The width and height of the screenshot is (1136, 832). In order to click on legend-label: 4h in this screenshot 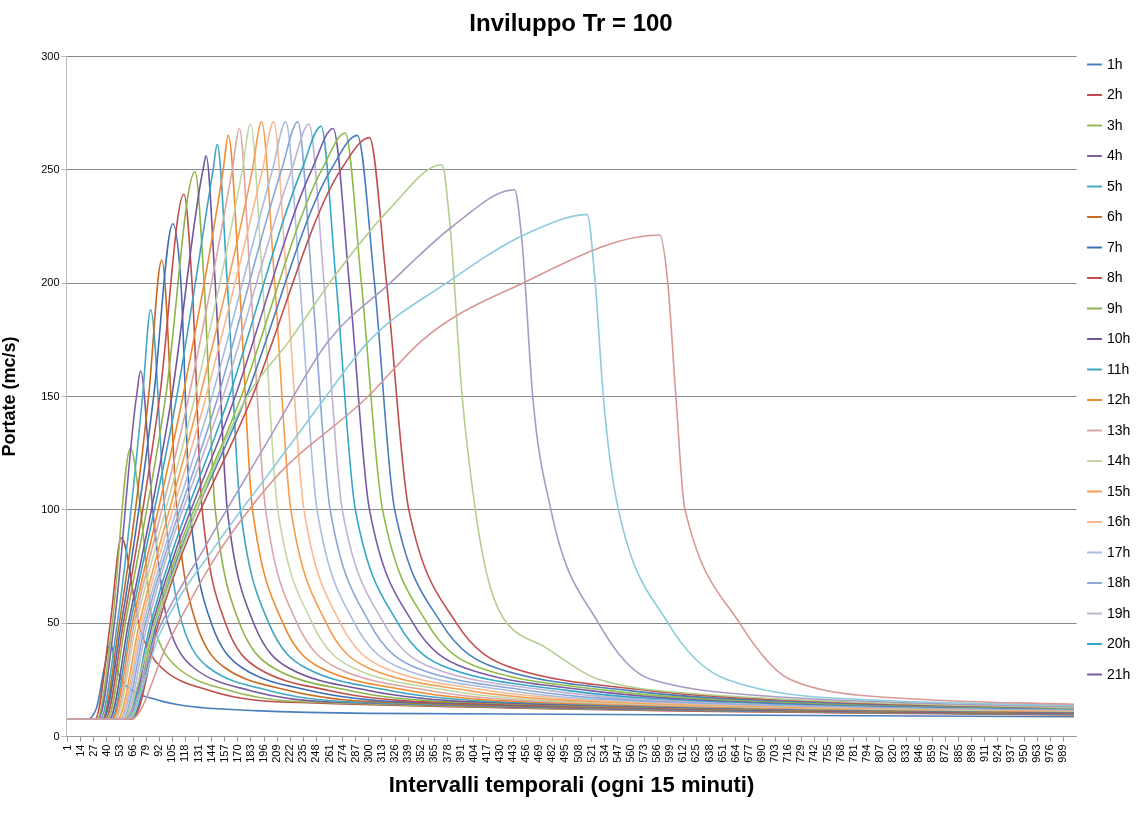, I will do `click(1115, 155)`.